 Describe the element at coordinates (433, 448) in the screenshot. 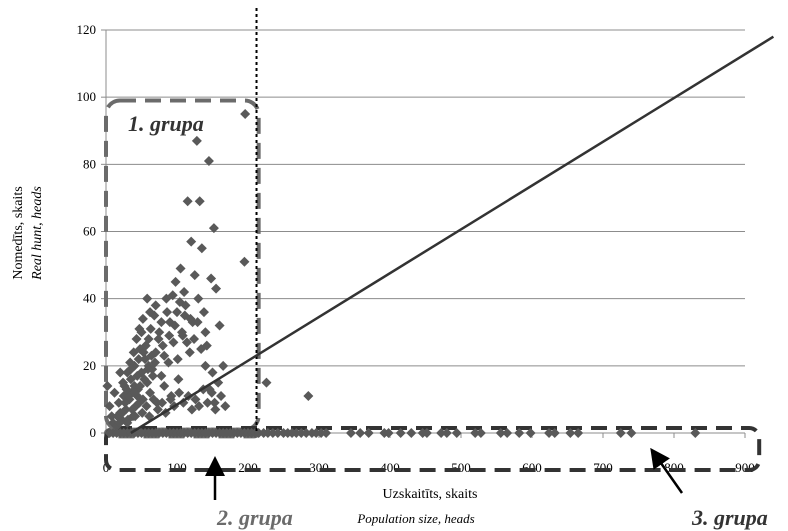

I see `group-3-box` at that location.